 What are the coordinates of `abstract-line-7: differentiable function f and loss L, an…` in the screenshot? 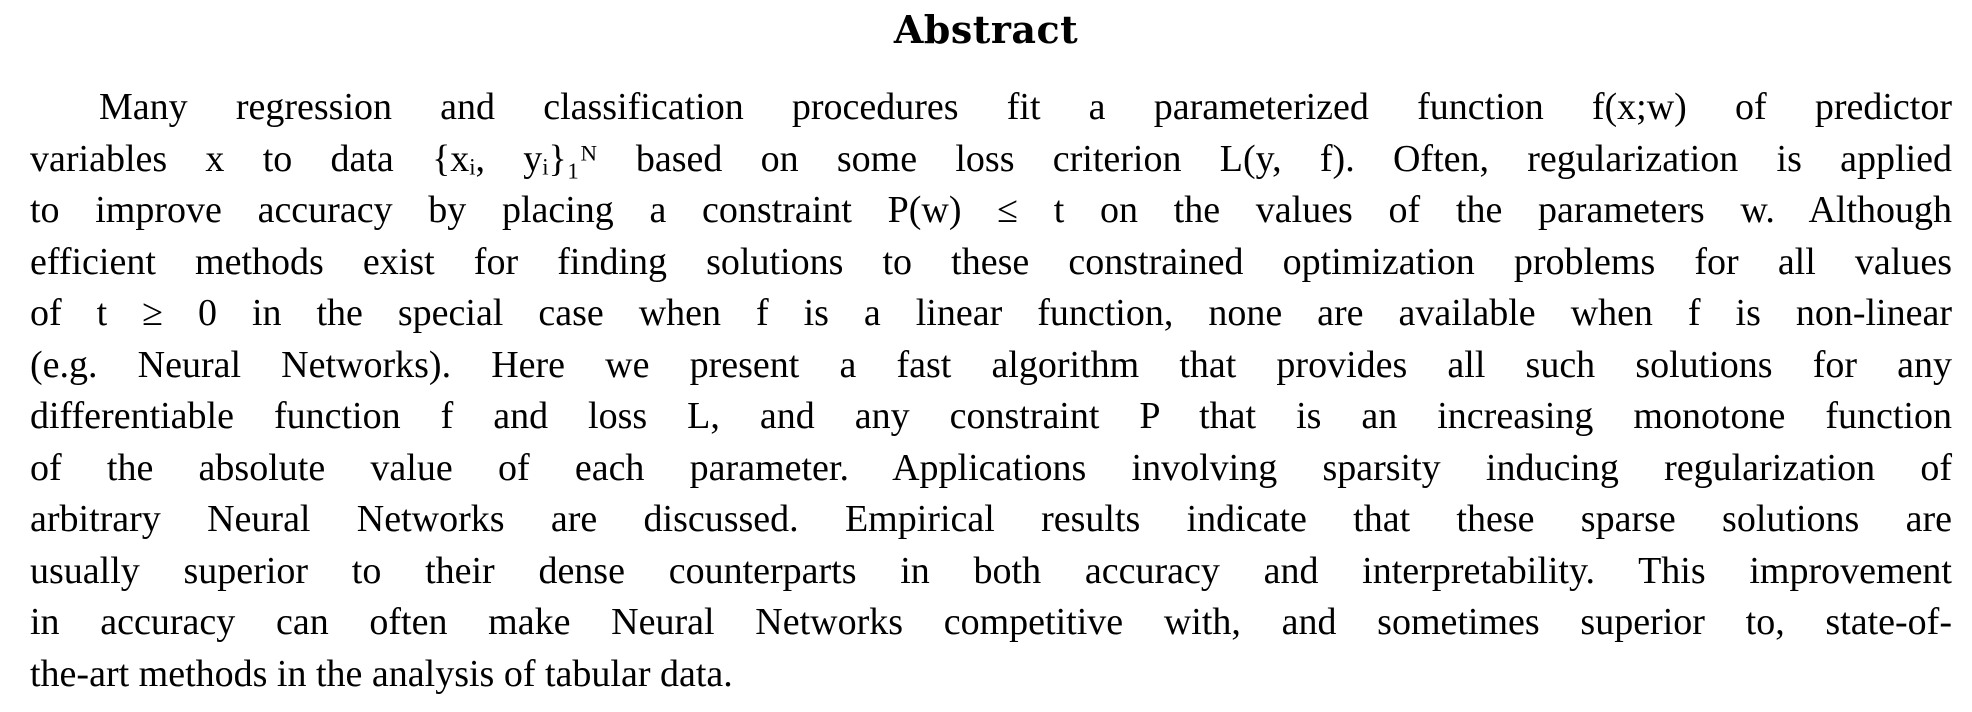 It's located at (991, 416).